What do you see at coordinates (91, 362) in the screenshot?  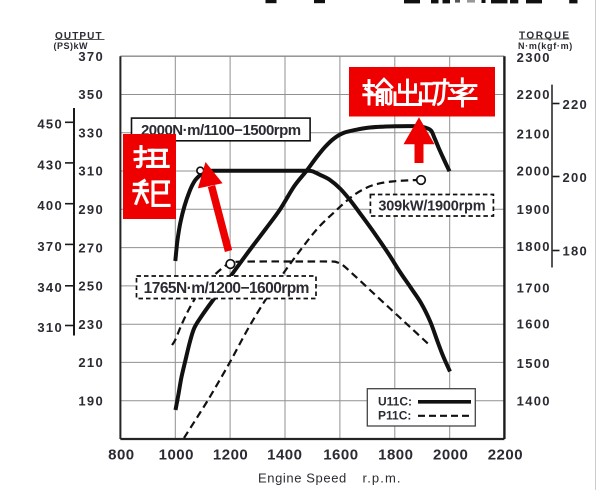 I see `svg-text: 210` at bounding box center [91, 362].